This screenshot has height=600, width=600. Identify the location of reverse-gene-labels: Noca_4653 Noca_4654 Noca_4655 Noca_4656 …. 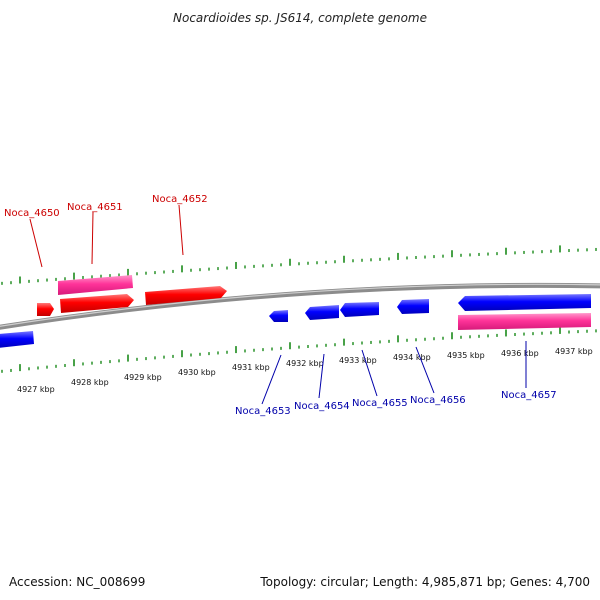
(396, 379).